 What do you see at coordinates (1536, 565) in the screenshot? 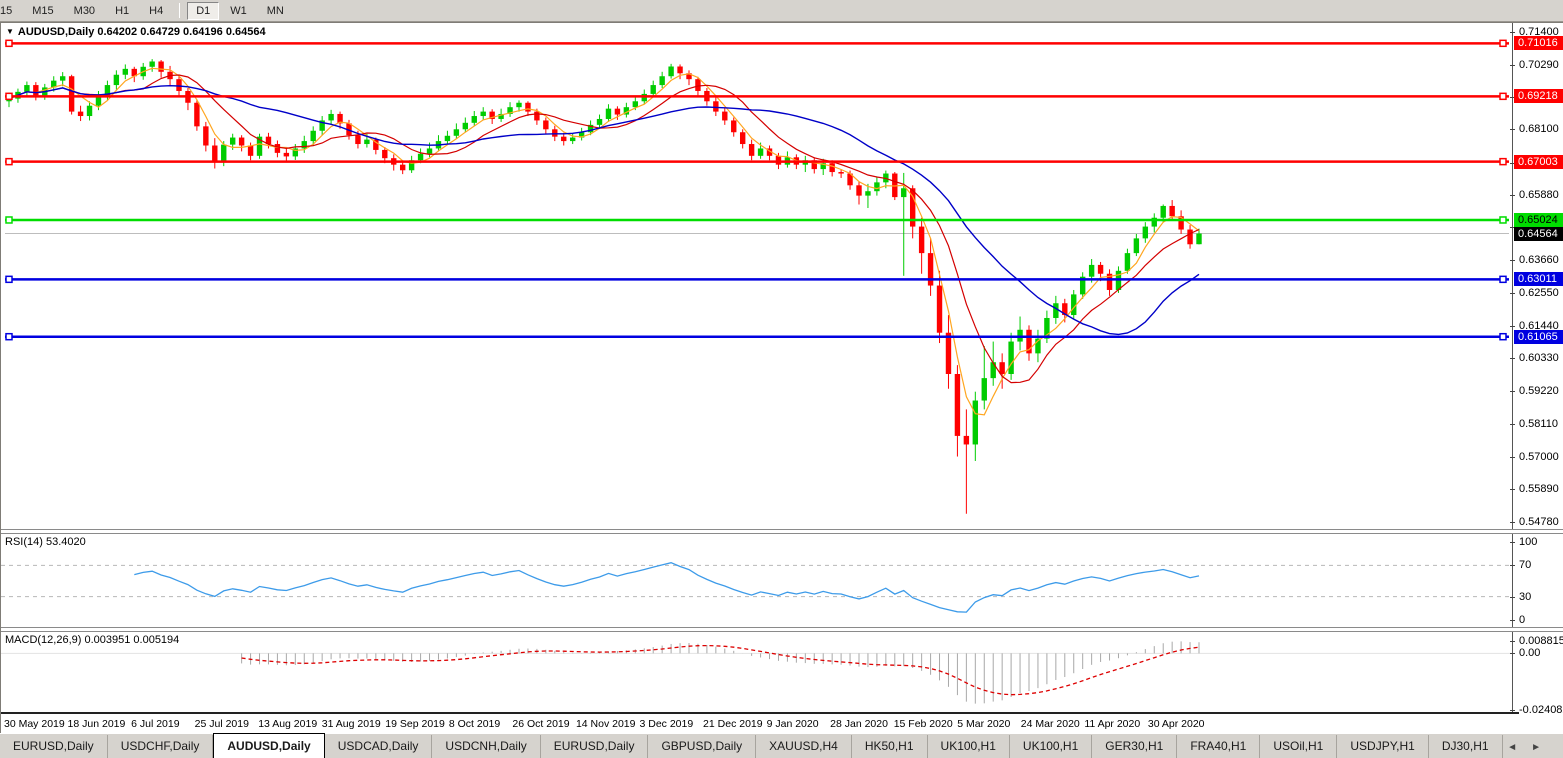
I see `rsi-tick: 70` at bounding box center [1536, 565].